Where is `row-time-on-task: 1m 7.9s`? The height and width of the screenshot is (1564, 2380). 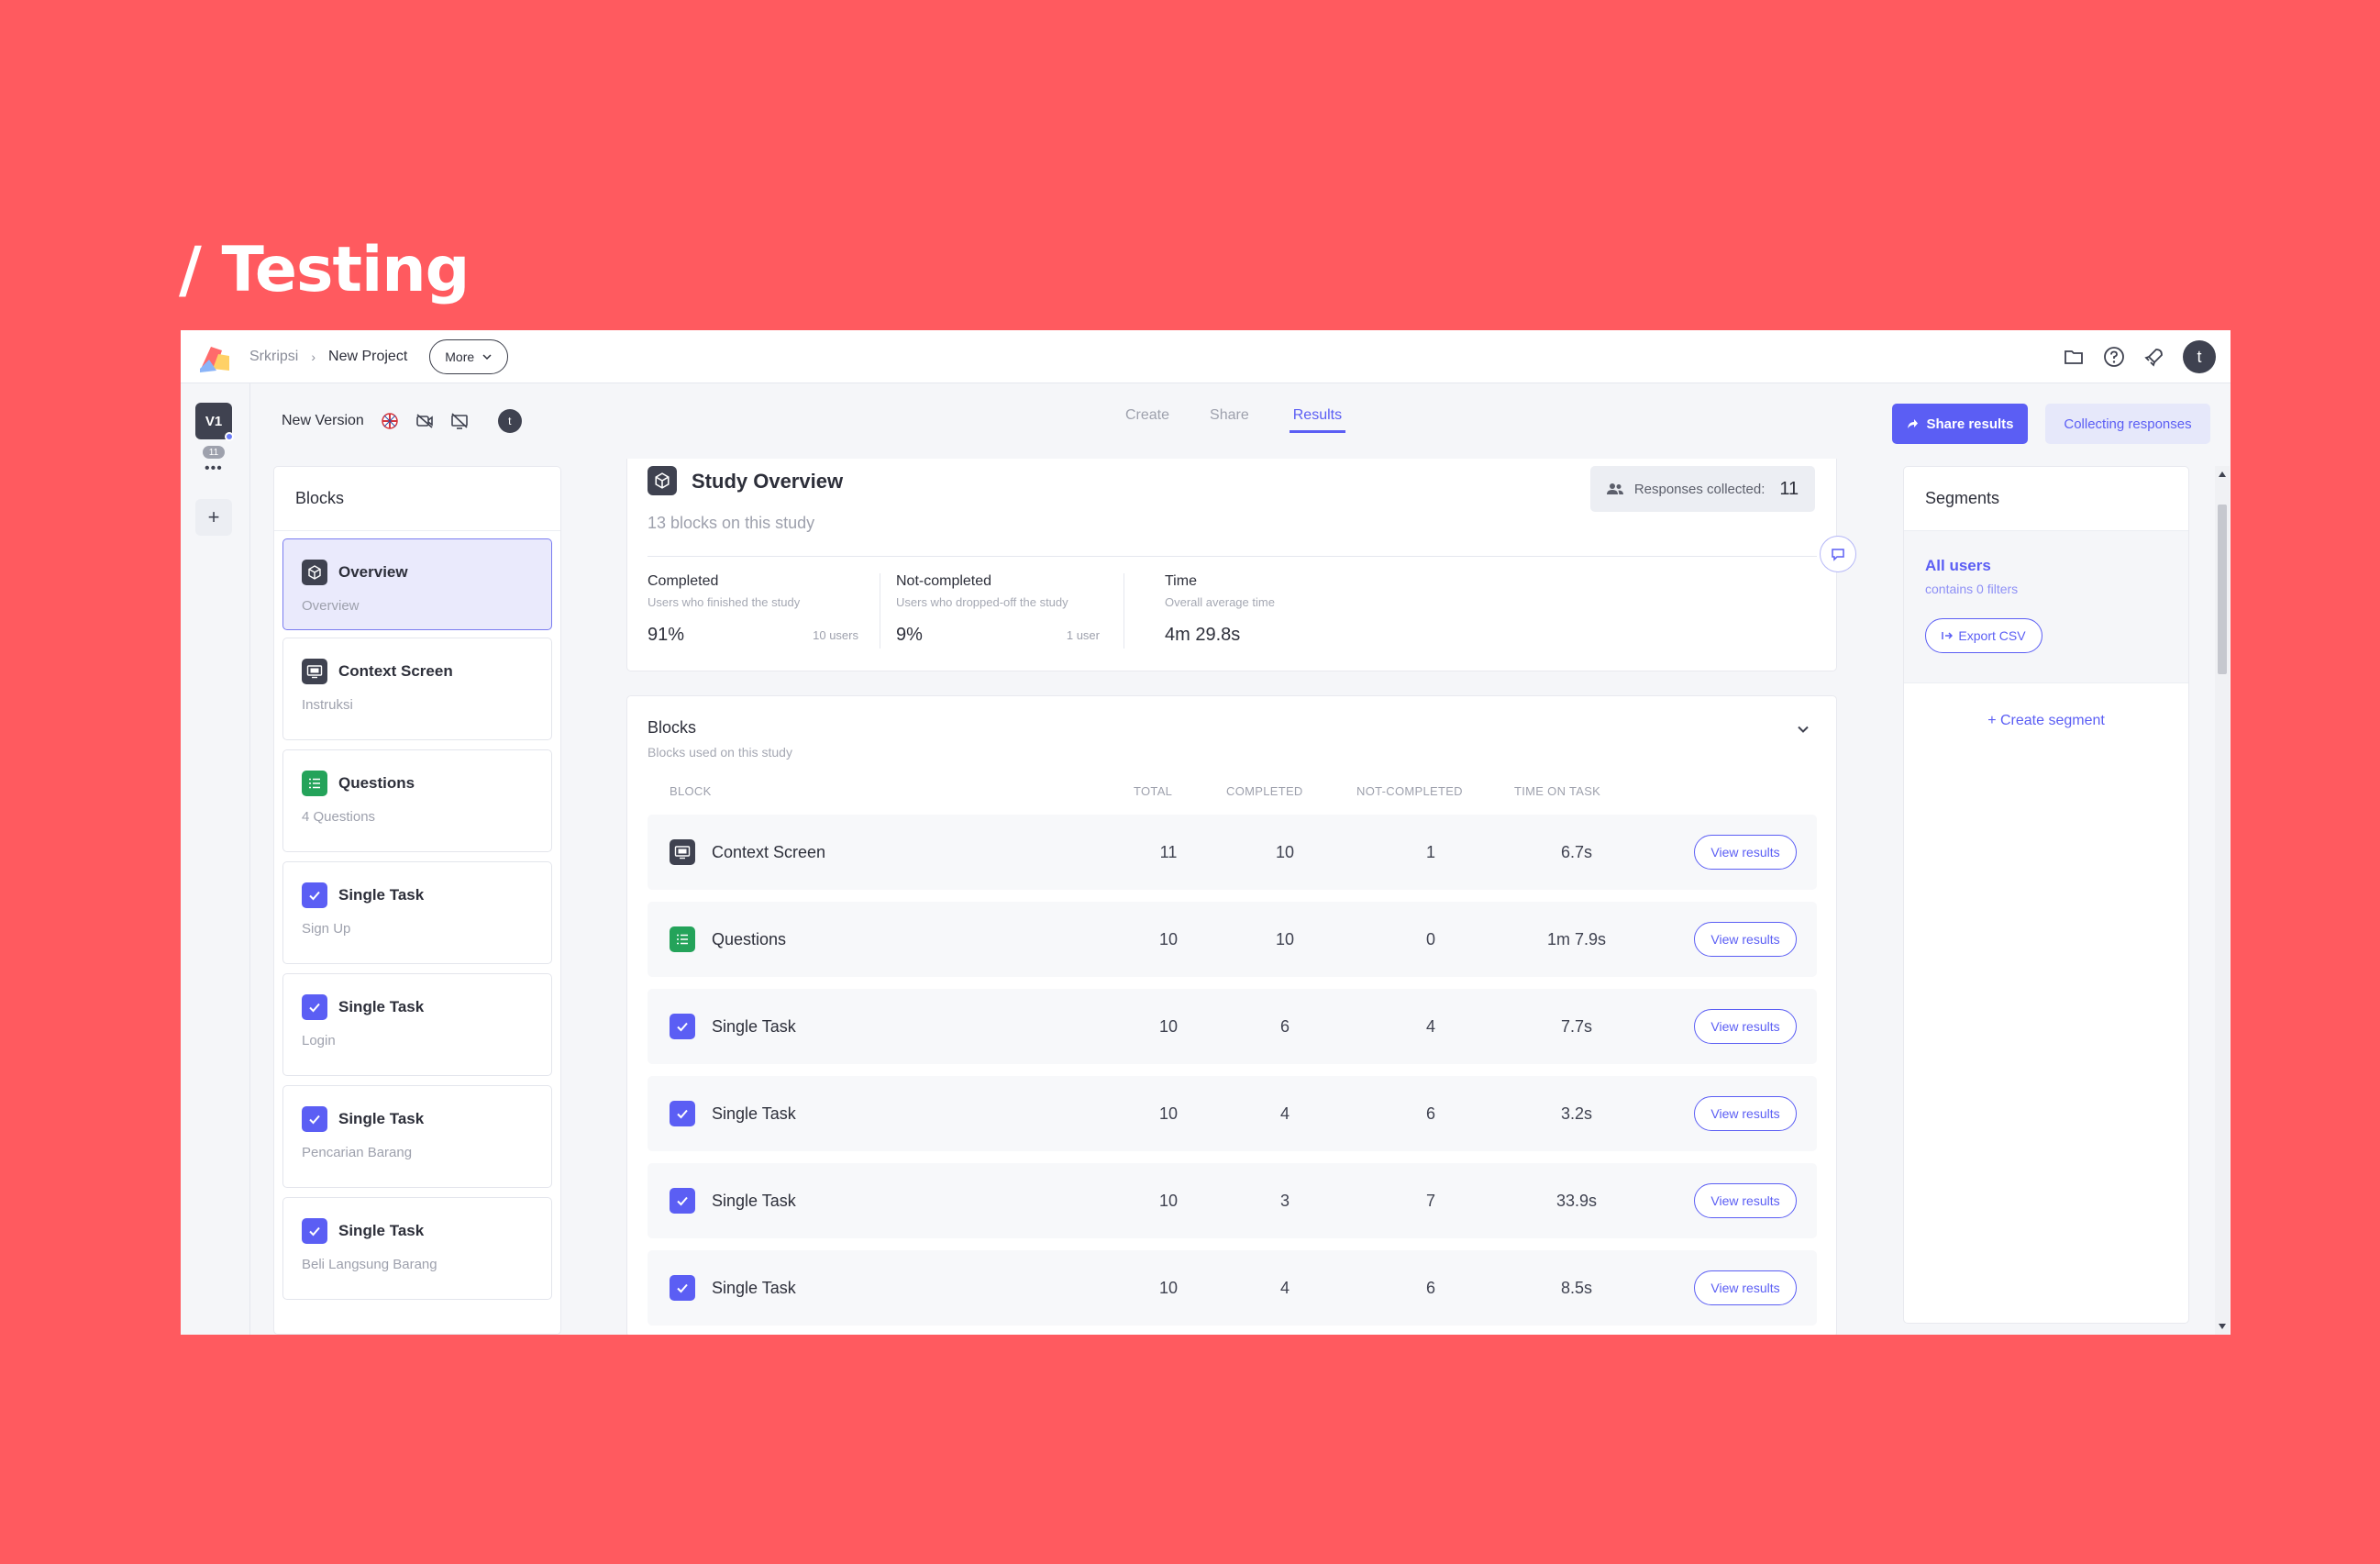 row-time-on-task: 1m 7.9s is located at coordinates (1576, 939).